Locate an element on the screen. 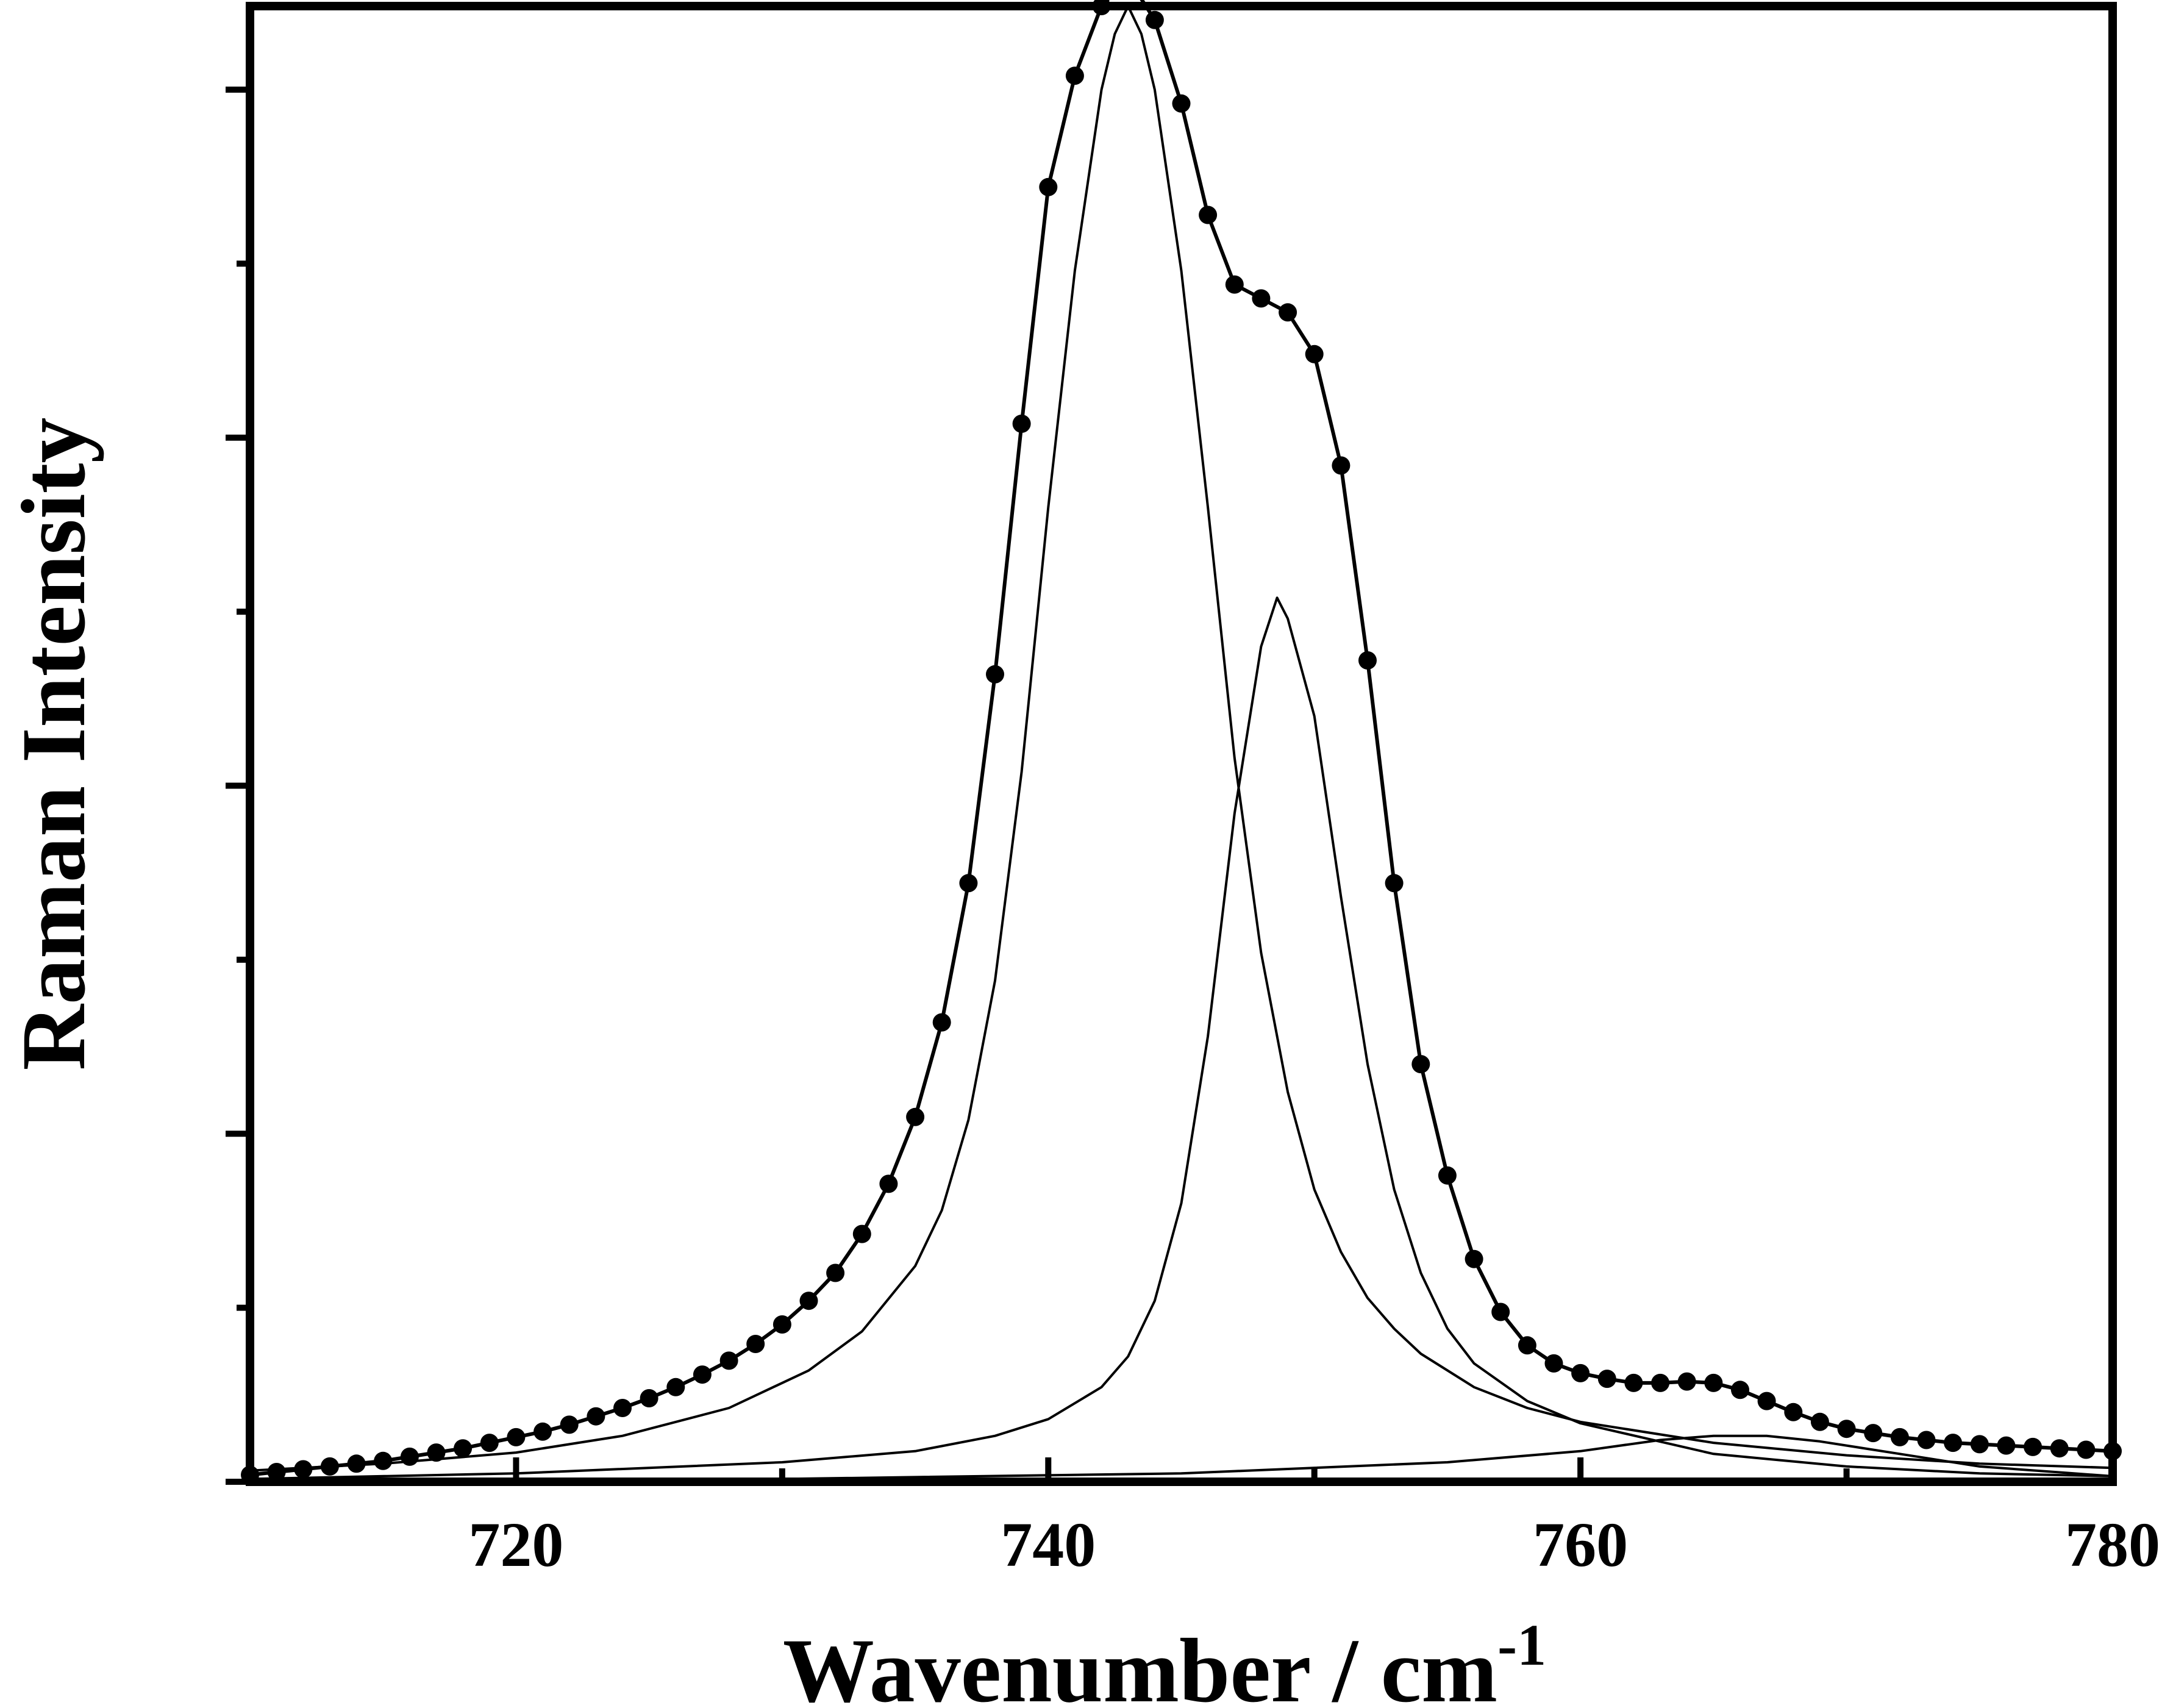  x-axis-ticks: 720 740 760 780 is located at coordinates (1203, 1519).